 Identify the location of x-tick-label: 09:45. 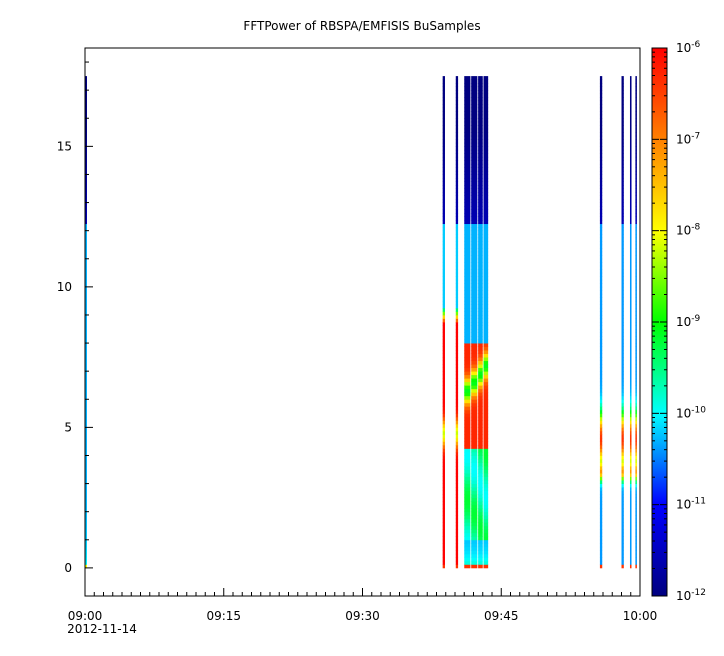
(501, 616).